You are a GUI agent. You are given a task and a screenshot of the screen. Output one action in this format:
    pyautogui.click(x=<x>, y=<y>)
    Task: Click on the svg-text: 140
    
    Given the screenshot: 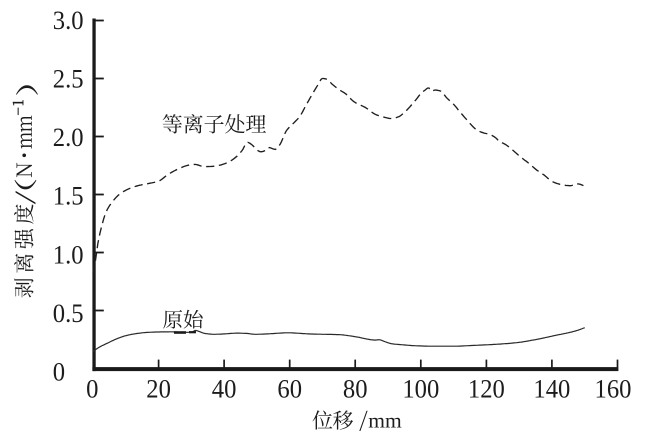 What is the action you would take?
    pyautogui.click(x=551, y=389)
    